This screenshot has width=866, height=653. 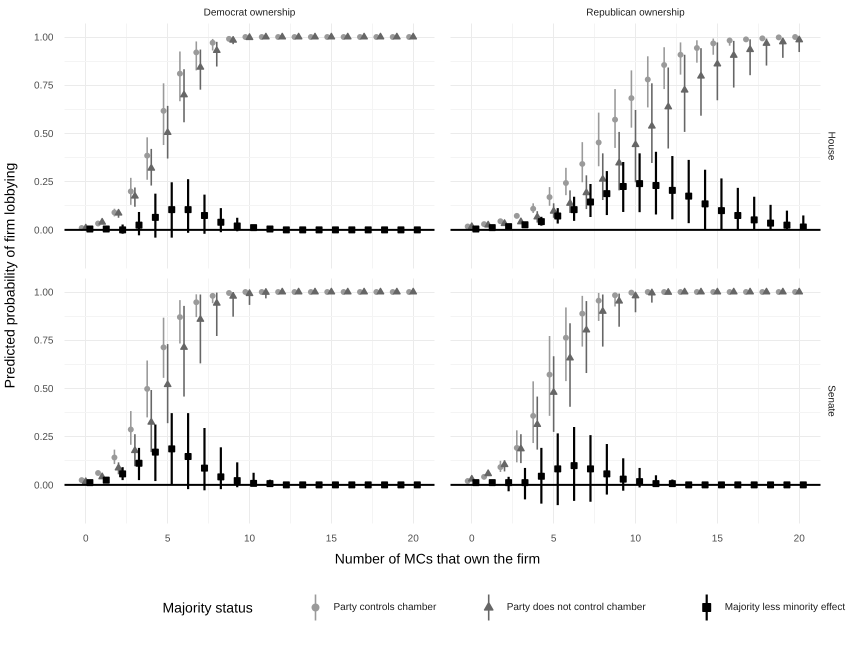 What do you see at coordinates (785, 607) in the screenshot?
I see `legend-label: Majority less minority effect` at bounding box center [785, 607].